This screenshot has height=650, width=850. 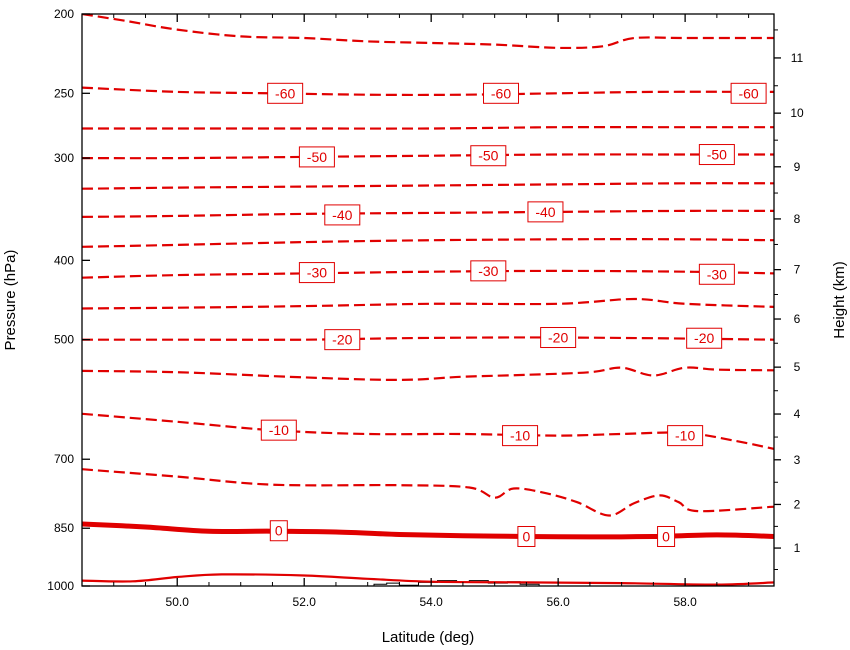 I want to click on y-tick-label: 700, so click(x=64, y=459).